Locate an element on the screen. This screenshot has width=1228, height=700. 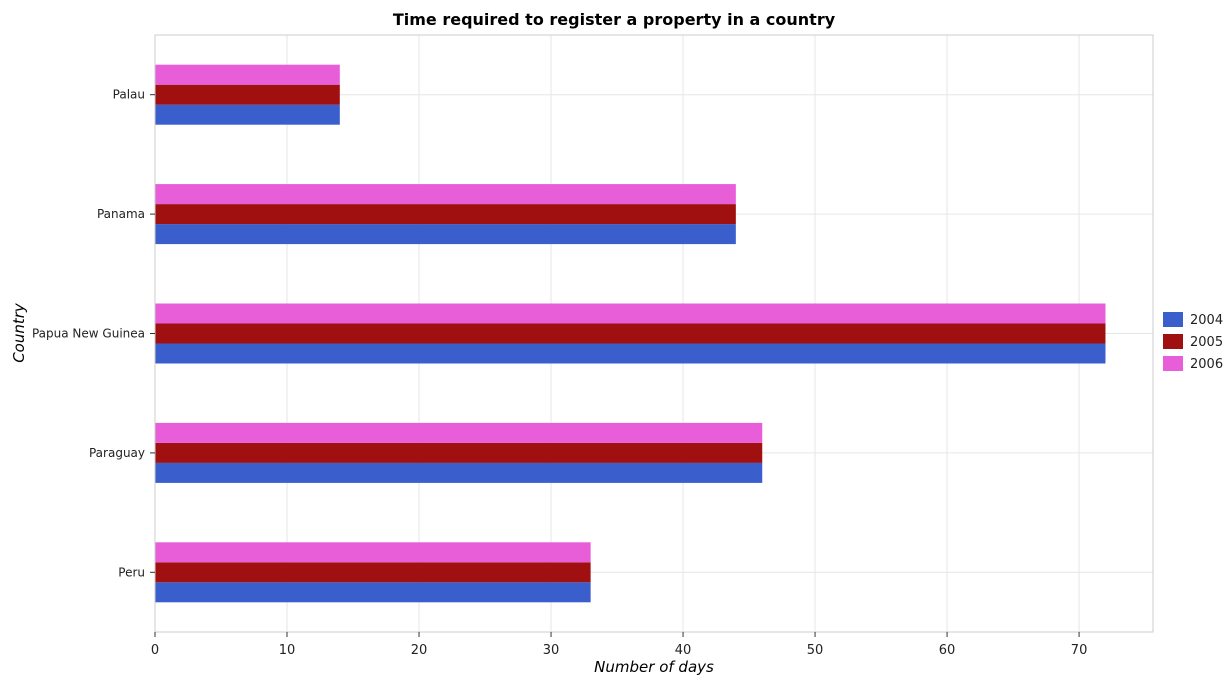
x-tick-label: 10 is located at coordinates (287, 650).